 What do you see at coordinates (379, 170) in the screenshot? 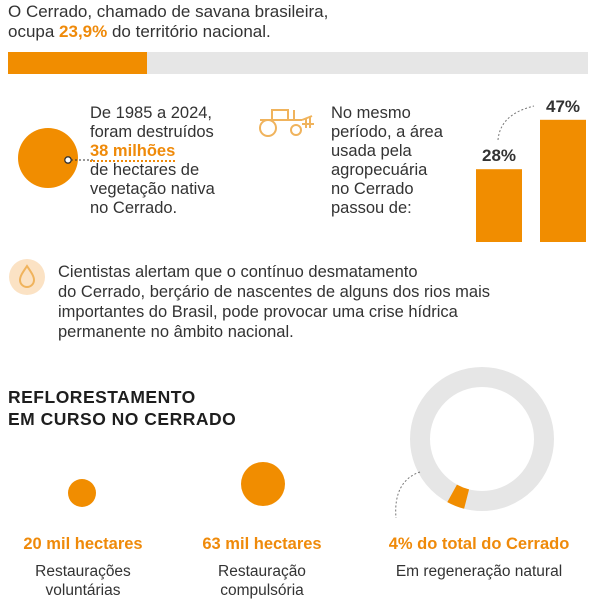
I see `agriculture-line-4: agropecuária` at bounding box center [379, 170].